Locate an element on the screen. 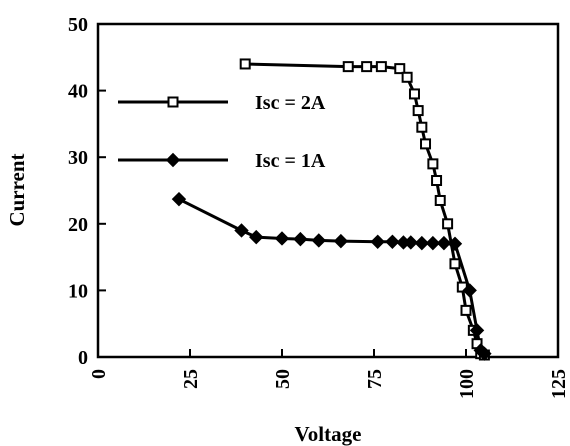  y-tick-label: 10 is located at coordinates (78, 291).